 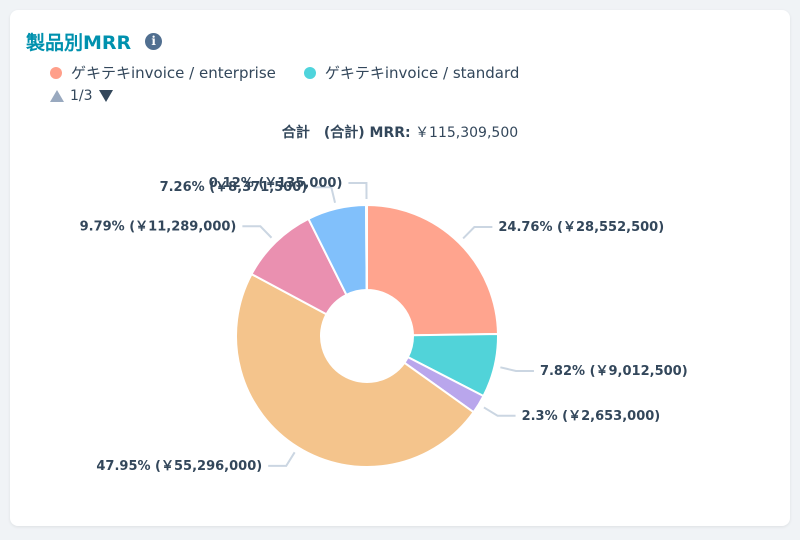 I want to click on title-row: 製品別MRR i, so click(x=94, y=41).